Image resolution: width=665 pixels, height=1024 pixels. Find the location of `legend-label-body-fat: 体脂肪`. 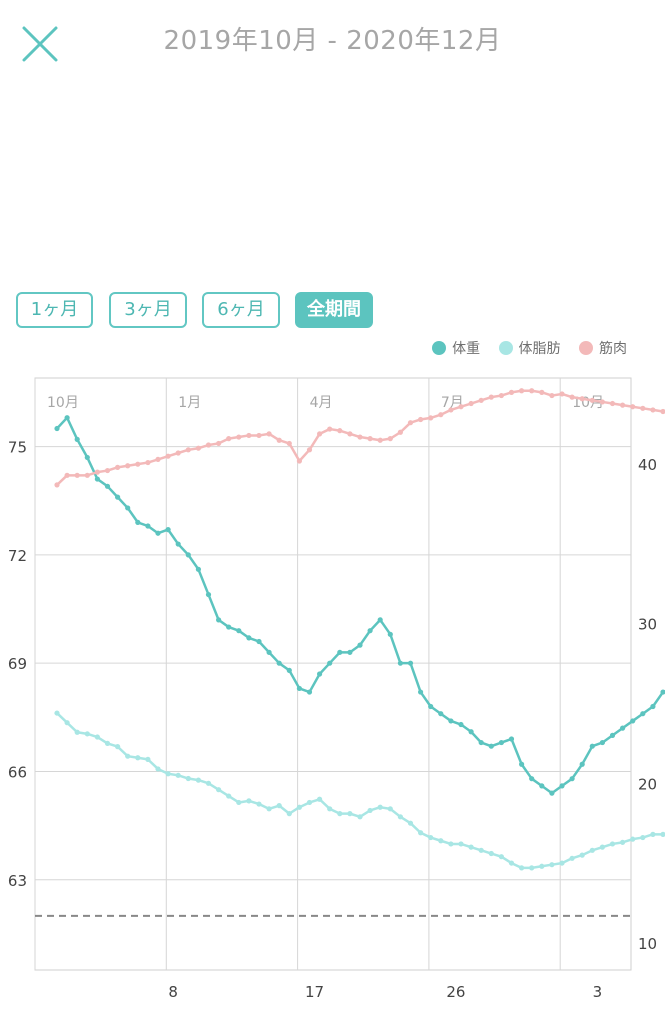

legend-label-body-fat: 体脂肪 is located at coordinates (539, 349).